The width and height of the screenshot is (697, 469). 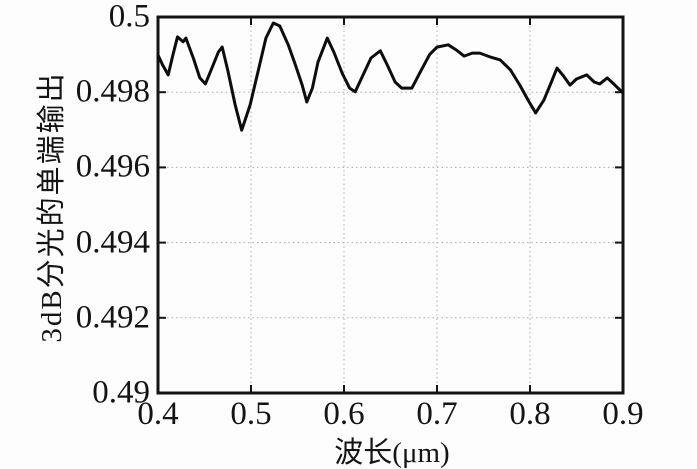 I want to click on y-tick-label: 0.5, so click(x=129, y=17).